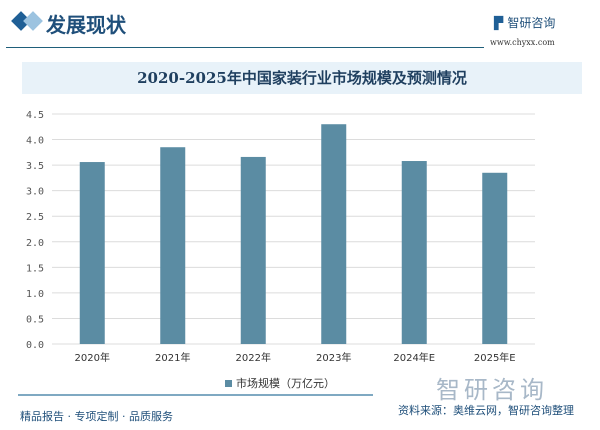 The height and width of the screenshot is (430, 600). I want to click on y-tick-label: 4.5, so click(35, 115).